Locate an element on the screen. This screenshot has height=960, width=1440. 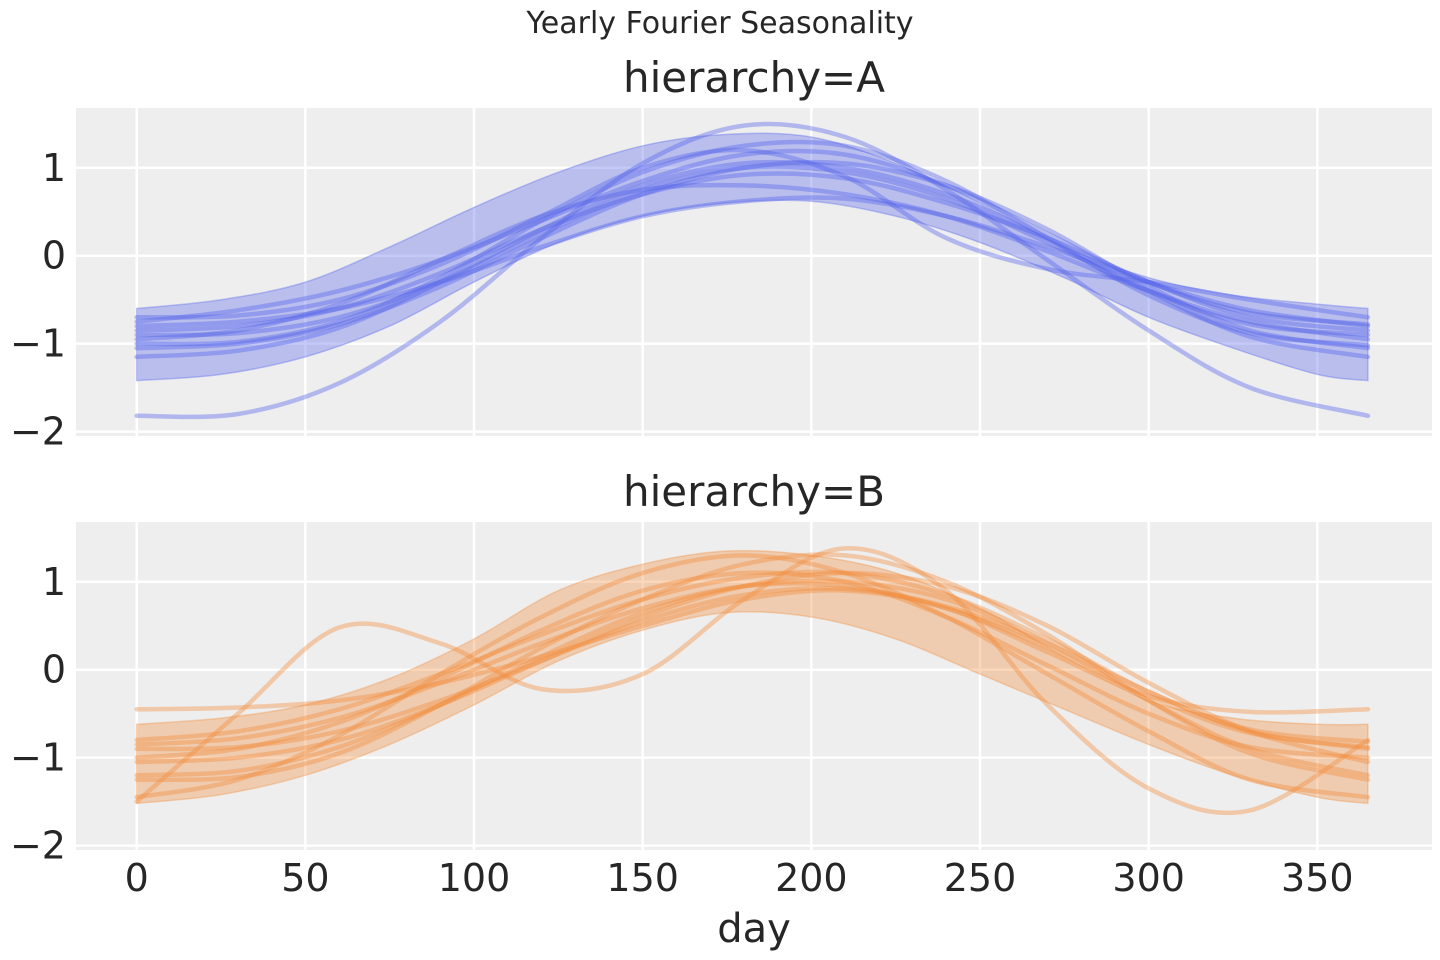
x-ticks: 0 50 100 150 200 250 300 350 is located at coordinates (739, 878).